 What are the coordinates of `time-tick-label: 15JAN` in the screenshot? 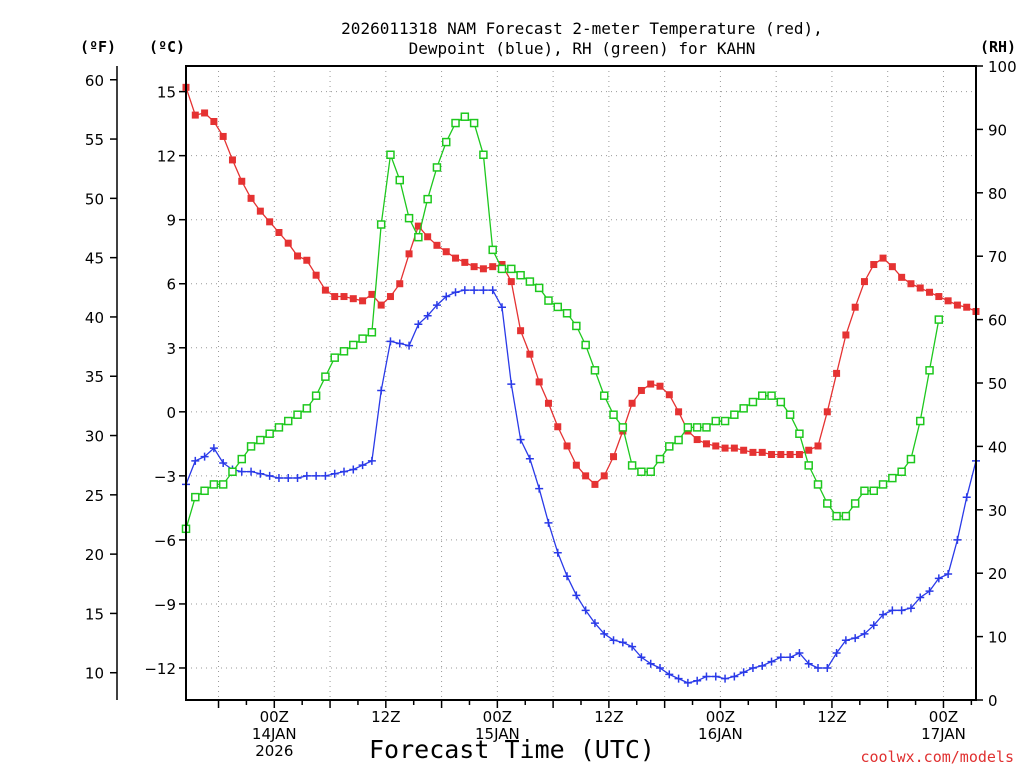 It's located at (497, 734).